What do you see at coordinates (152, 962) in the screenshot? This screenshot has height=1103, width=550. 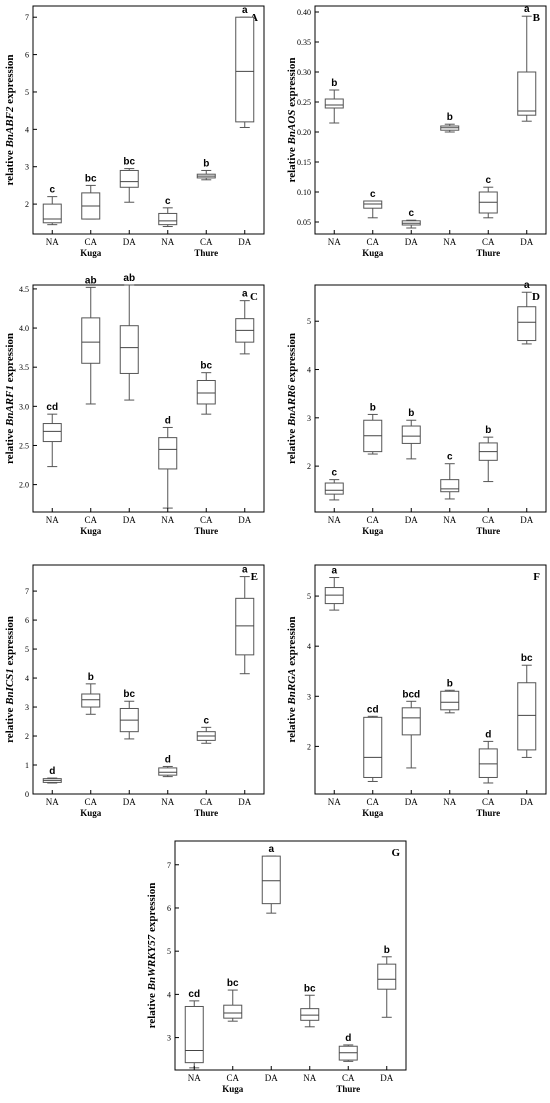 I see `y-axis-label-gene: BnWRKY57` at bounding box center [152, 962].